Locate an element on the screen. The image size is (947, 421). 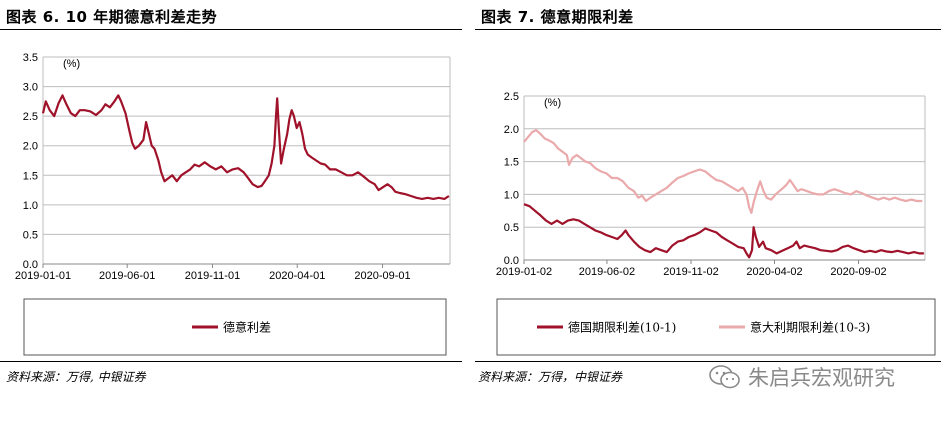
x-tick-label: 2019-11-02 is located at coordinates (690, 272).